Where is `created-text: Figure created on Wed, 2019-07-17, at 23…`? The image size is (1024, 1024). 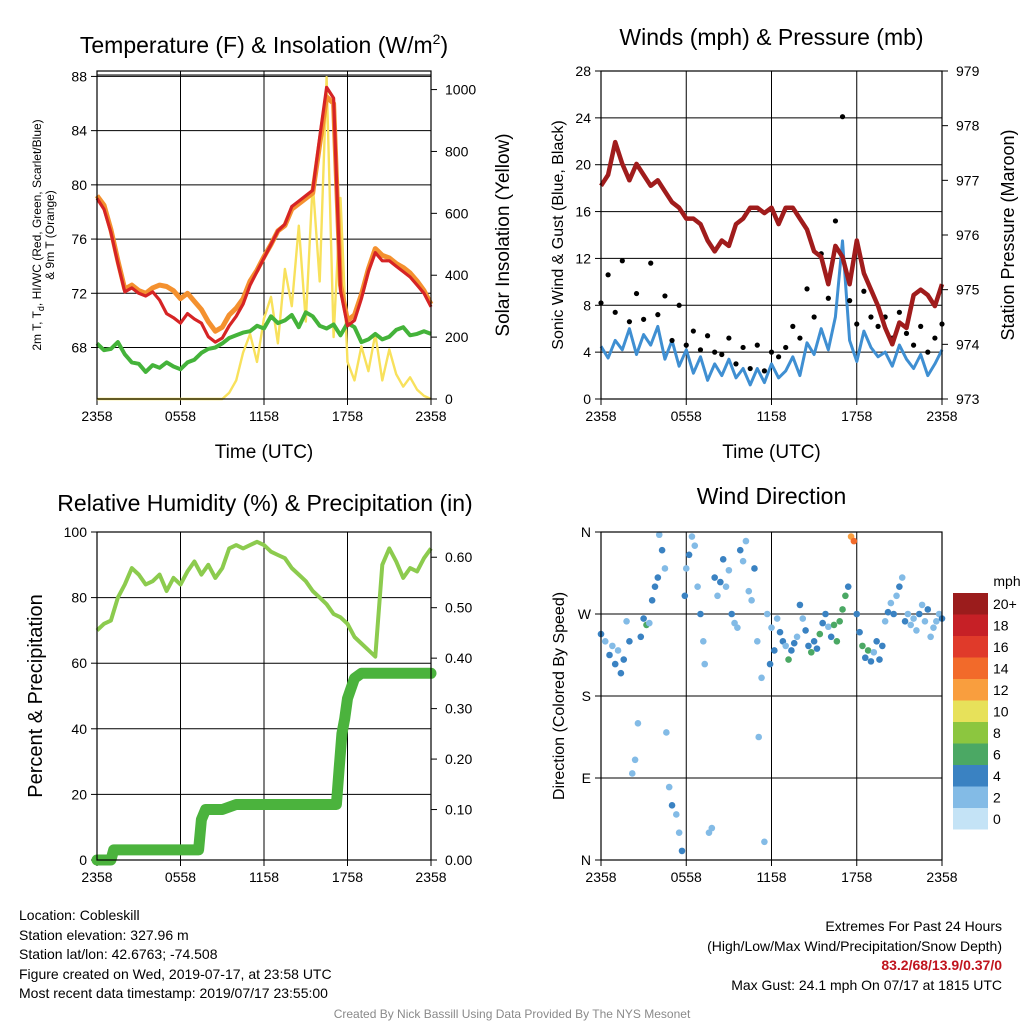
created-text: Figure created on Wed, 2019-07-17, at 23… is located at coordinates (175, 973).